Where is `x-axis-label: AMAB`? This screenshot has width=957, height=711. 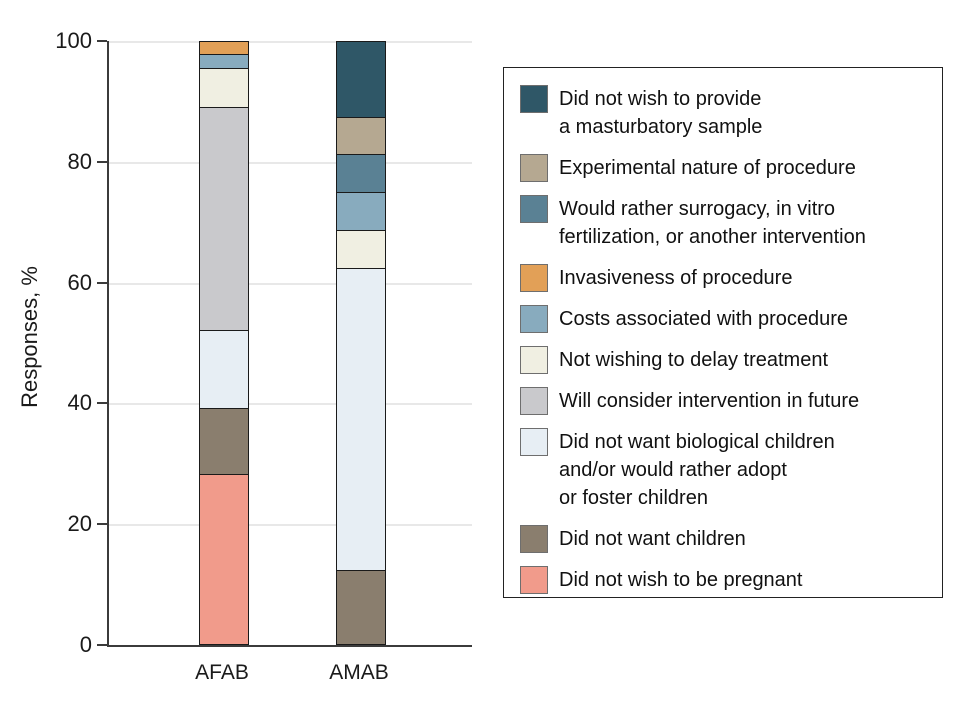 x-axis-label: AMAB is located at coordinates (359, 672).